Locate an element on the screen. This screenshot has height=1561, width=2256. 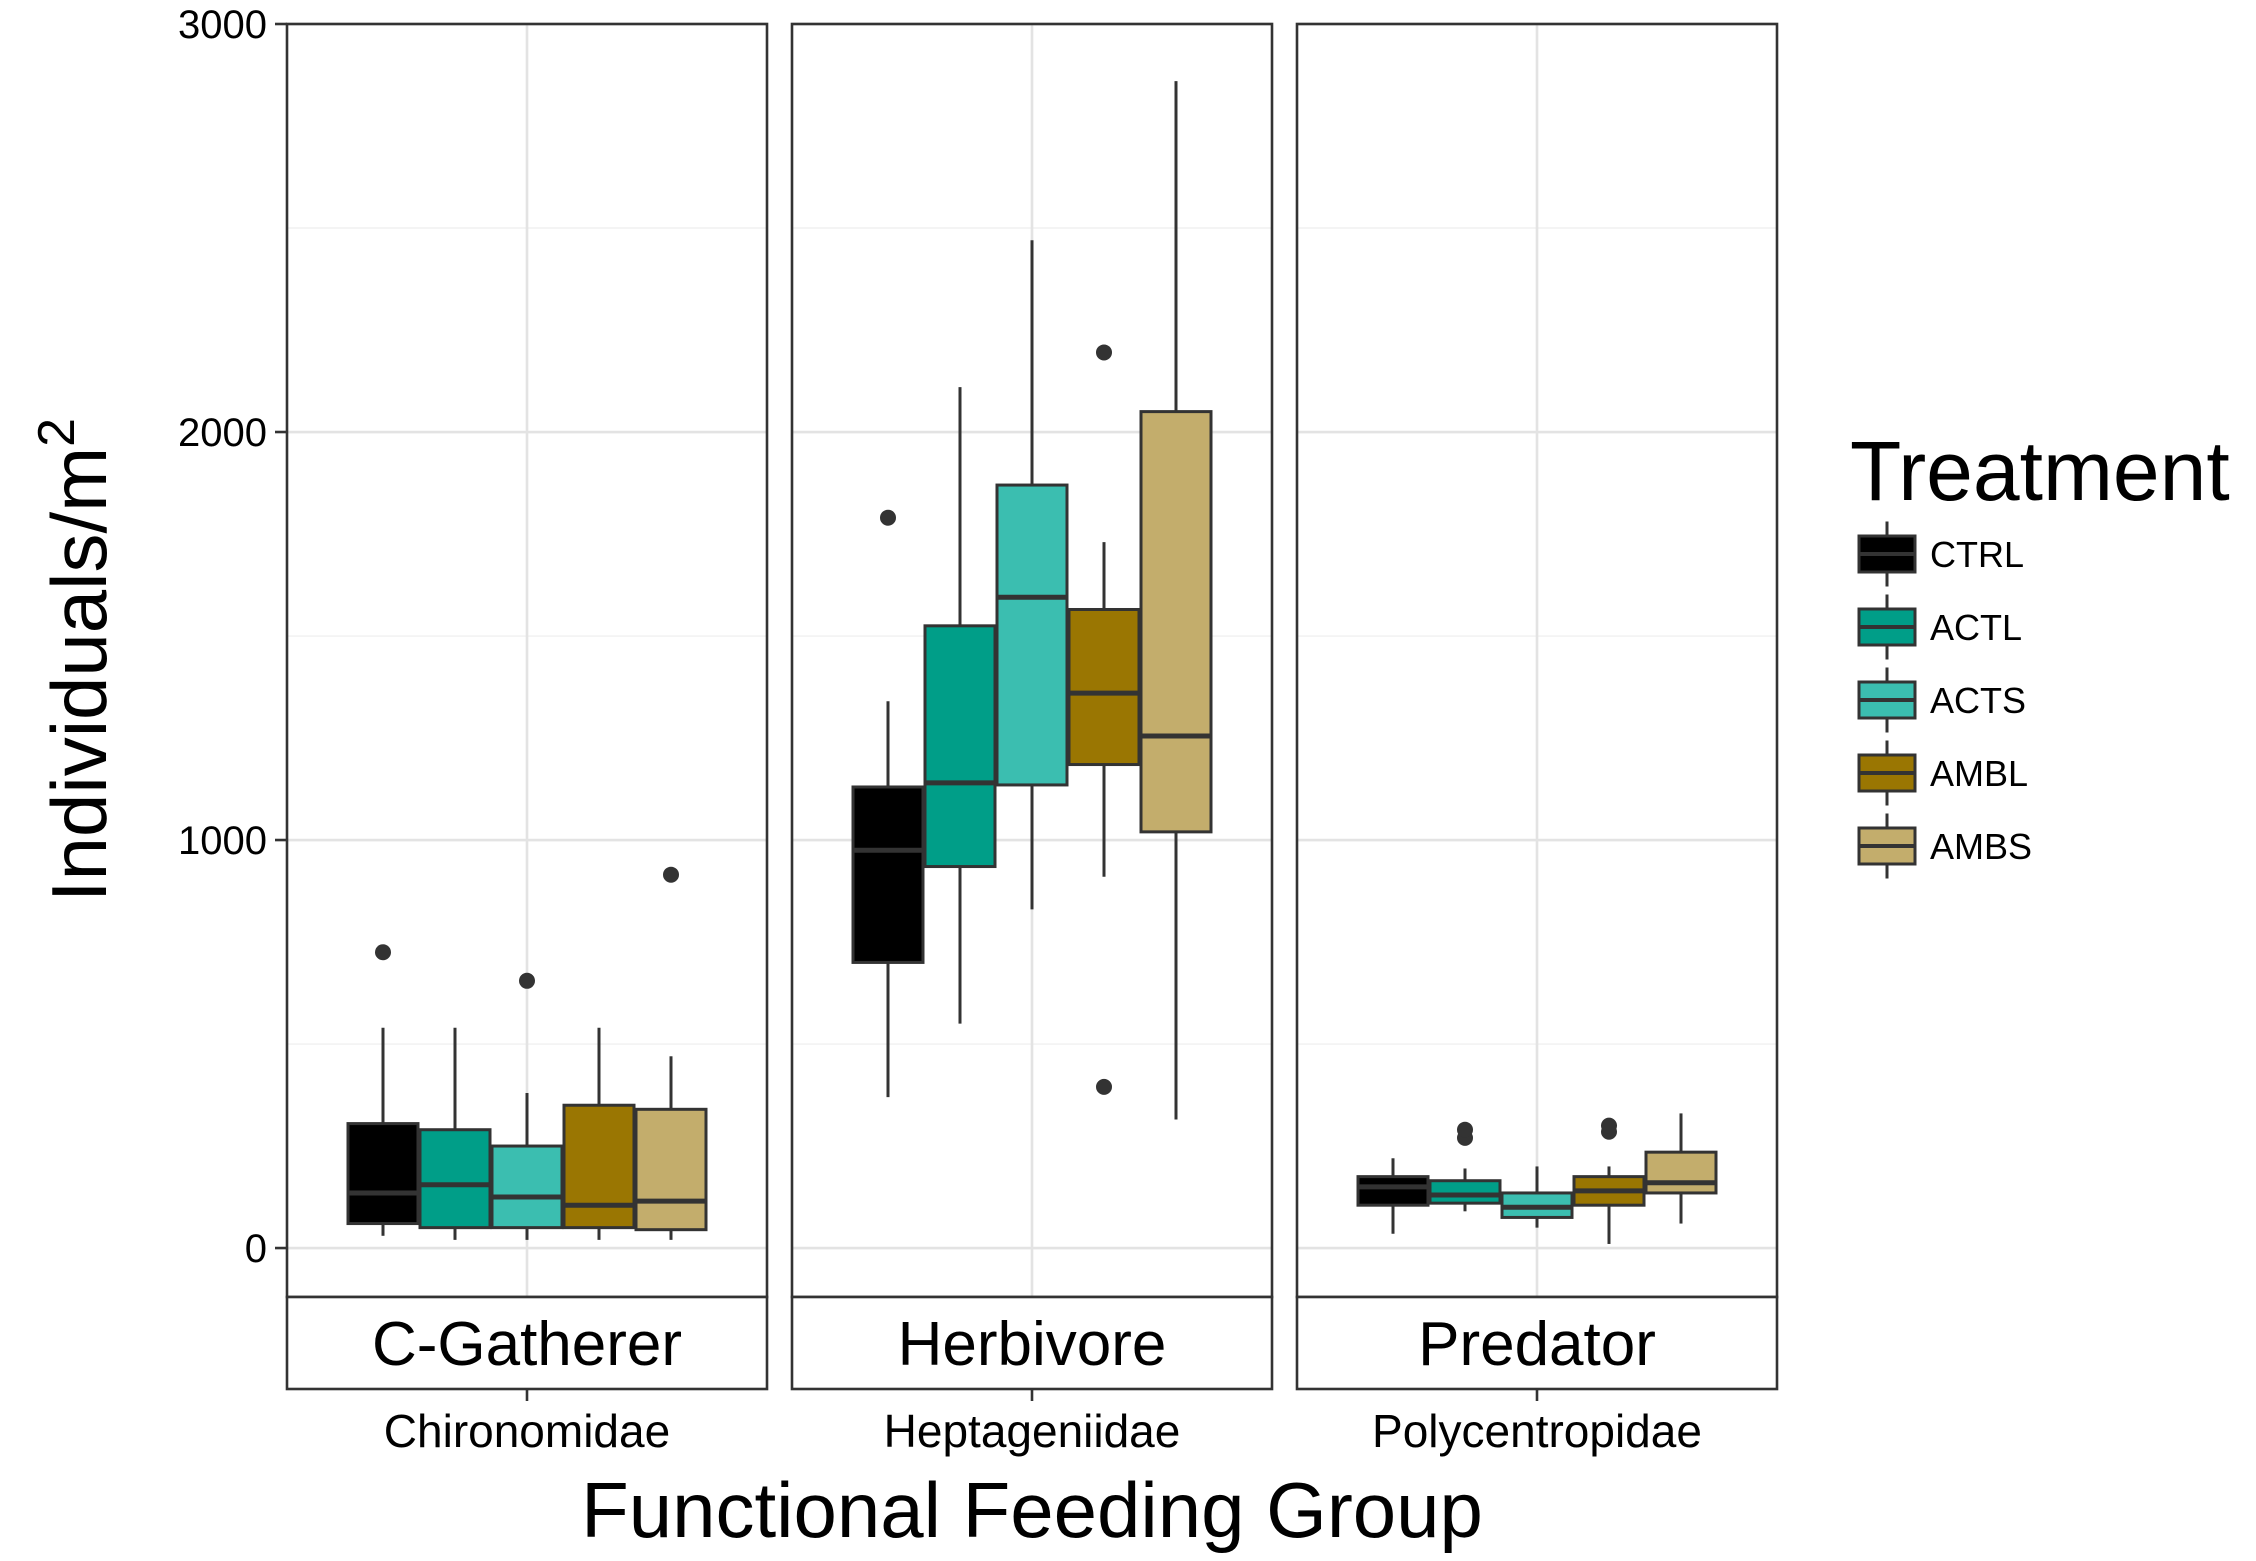
strip-label: Herbivore is located at coordinates (1032, 1344).